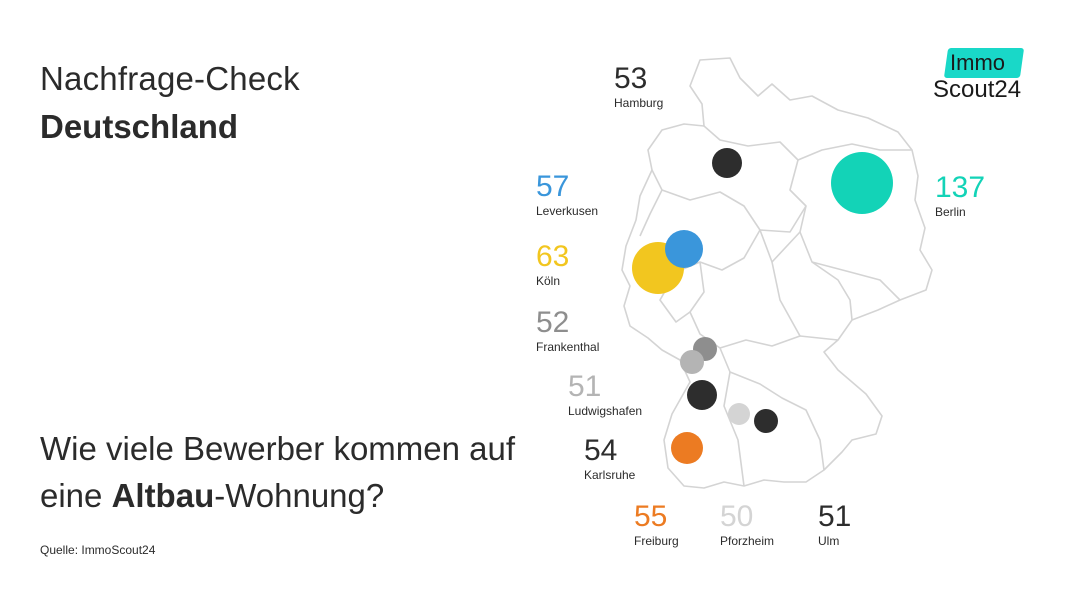  Describe the element at coordinates (605, 411) in the screenshot. I see `name-ludwigshafen: Ludwigshafen` at that location.